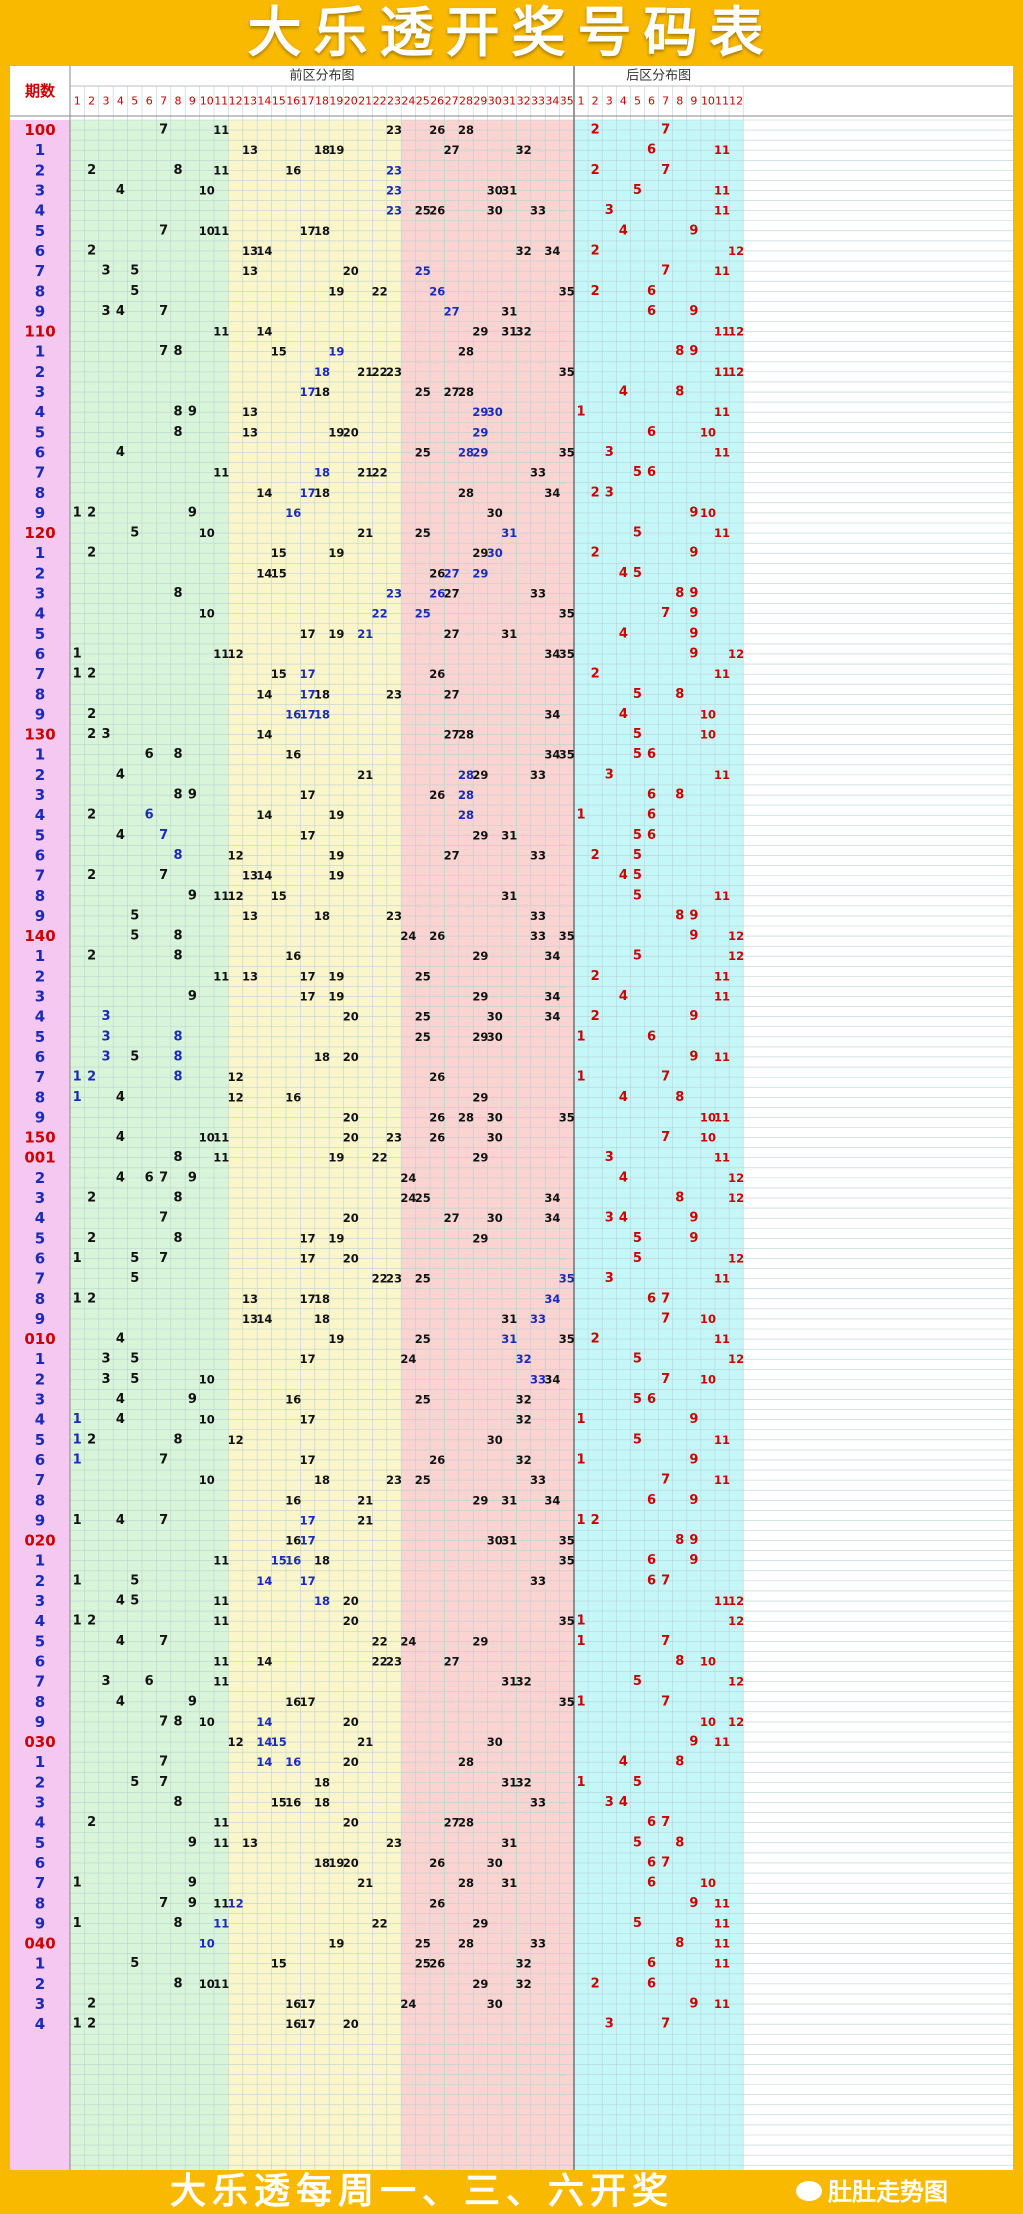  What do you see at coordinates (509, 101) in the screenshot?
I see `front-number-header: 31` at bounding box center [509, 101].